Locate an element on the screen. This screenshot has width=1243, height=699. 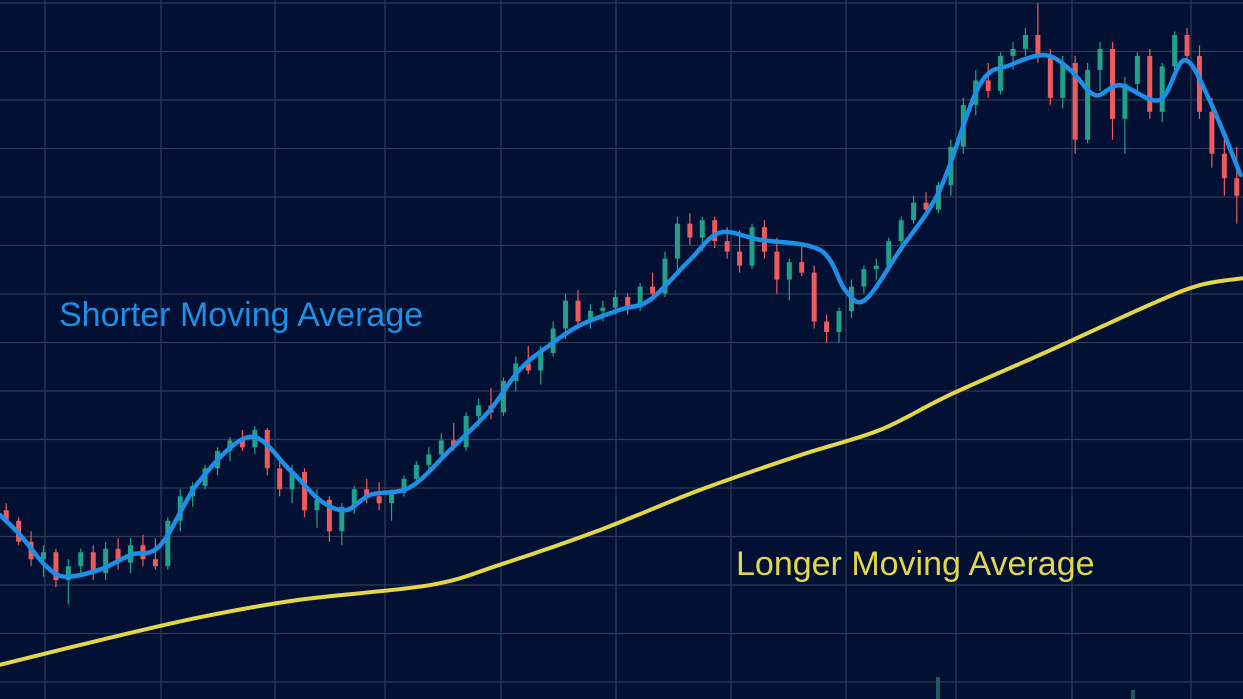
short-moving-average-label: Shorter Moving Average is located at coordinates (241, 315).